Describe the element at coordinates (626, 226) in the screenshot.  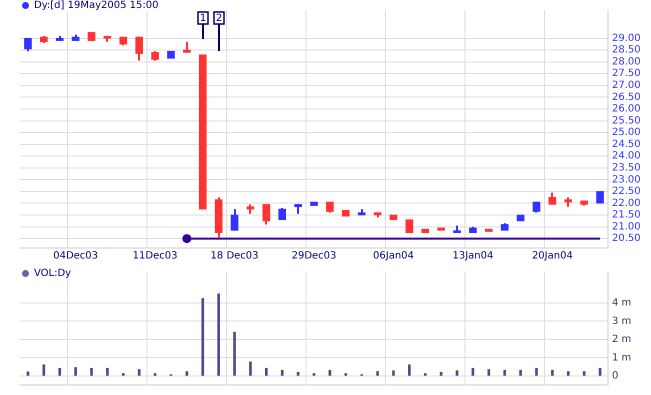
I see `y-tick-label: 21.00` at that location.